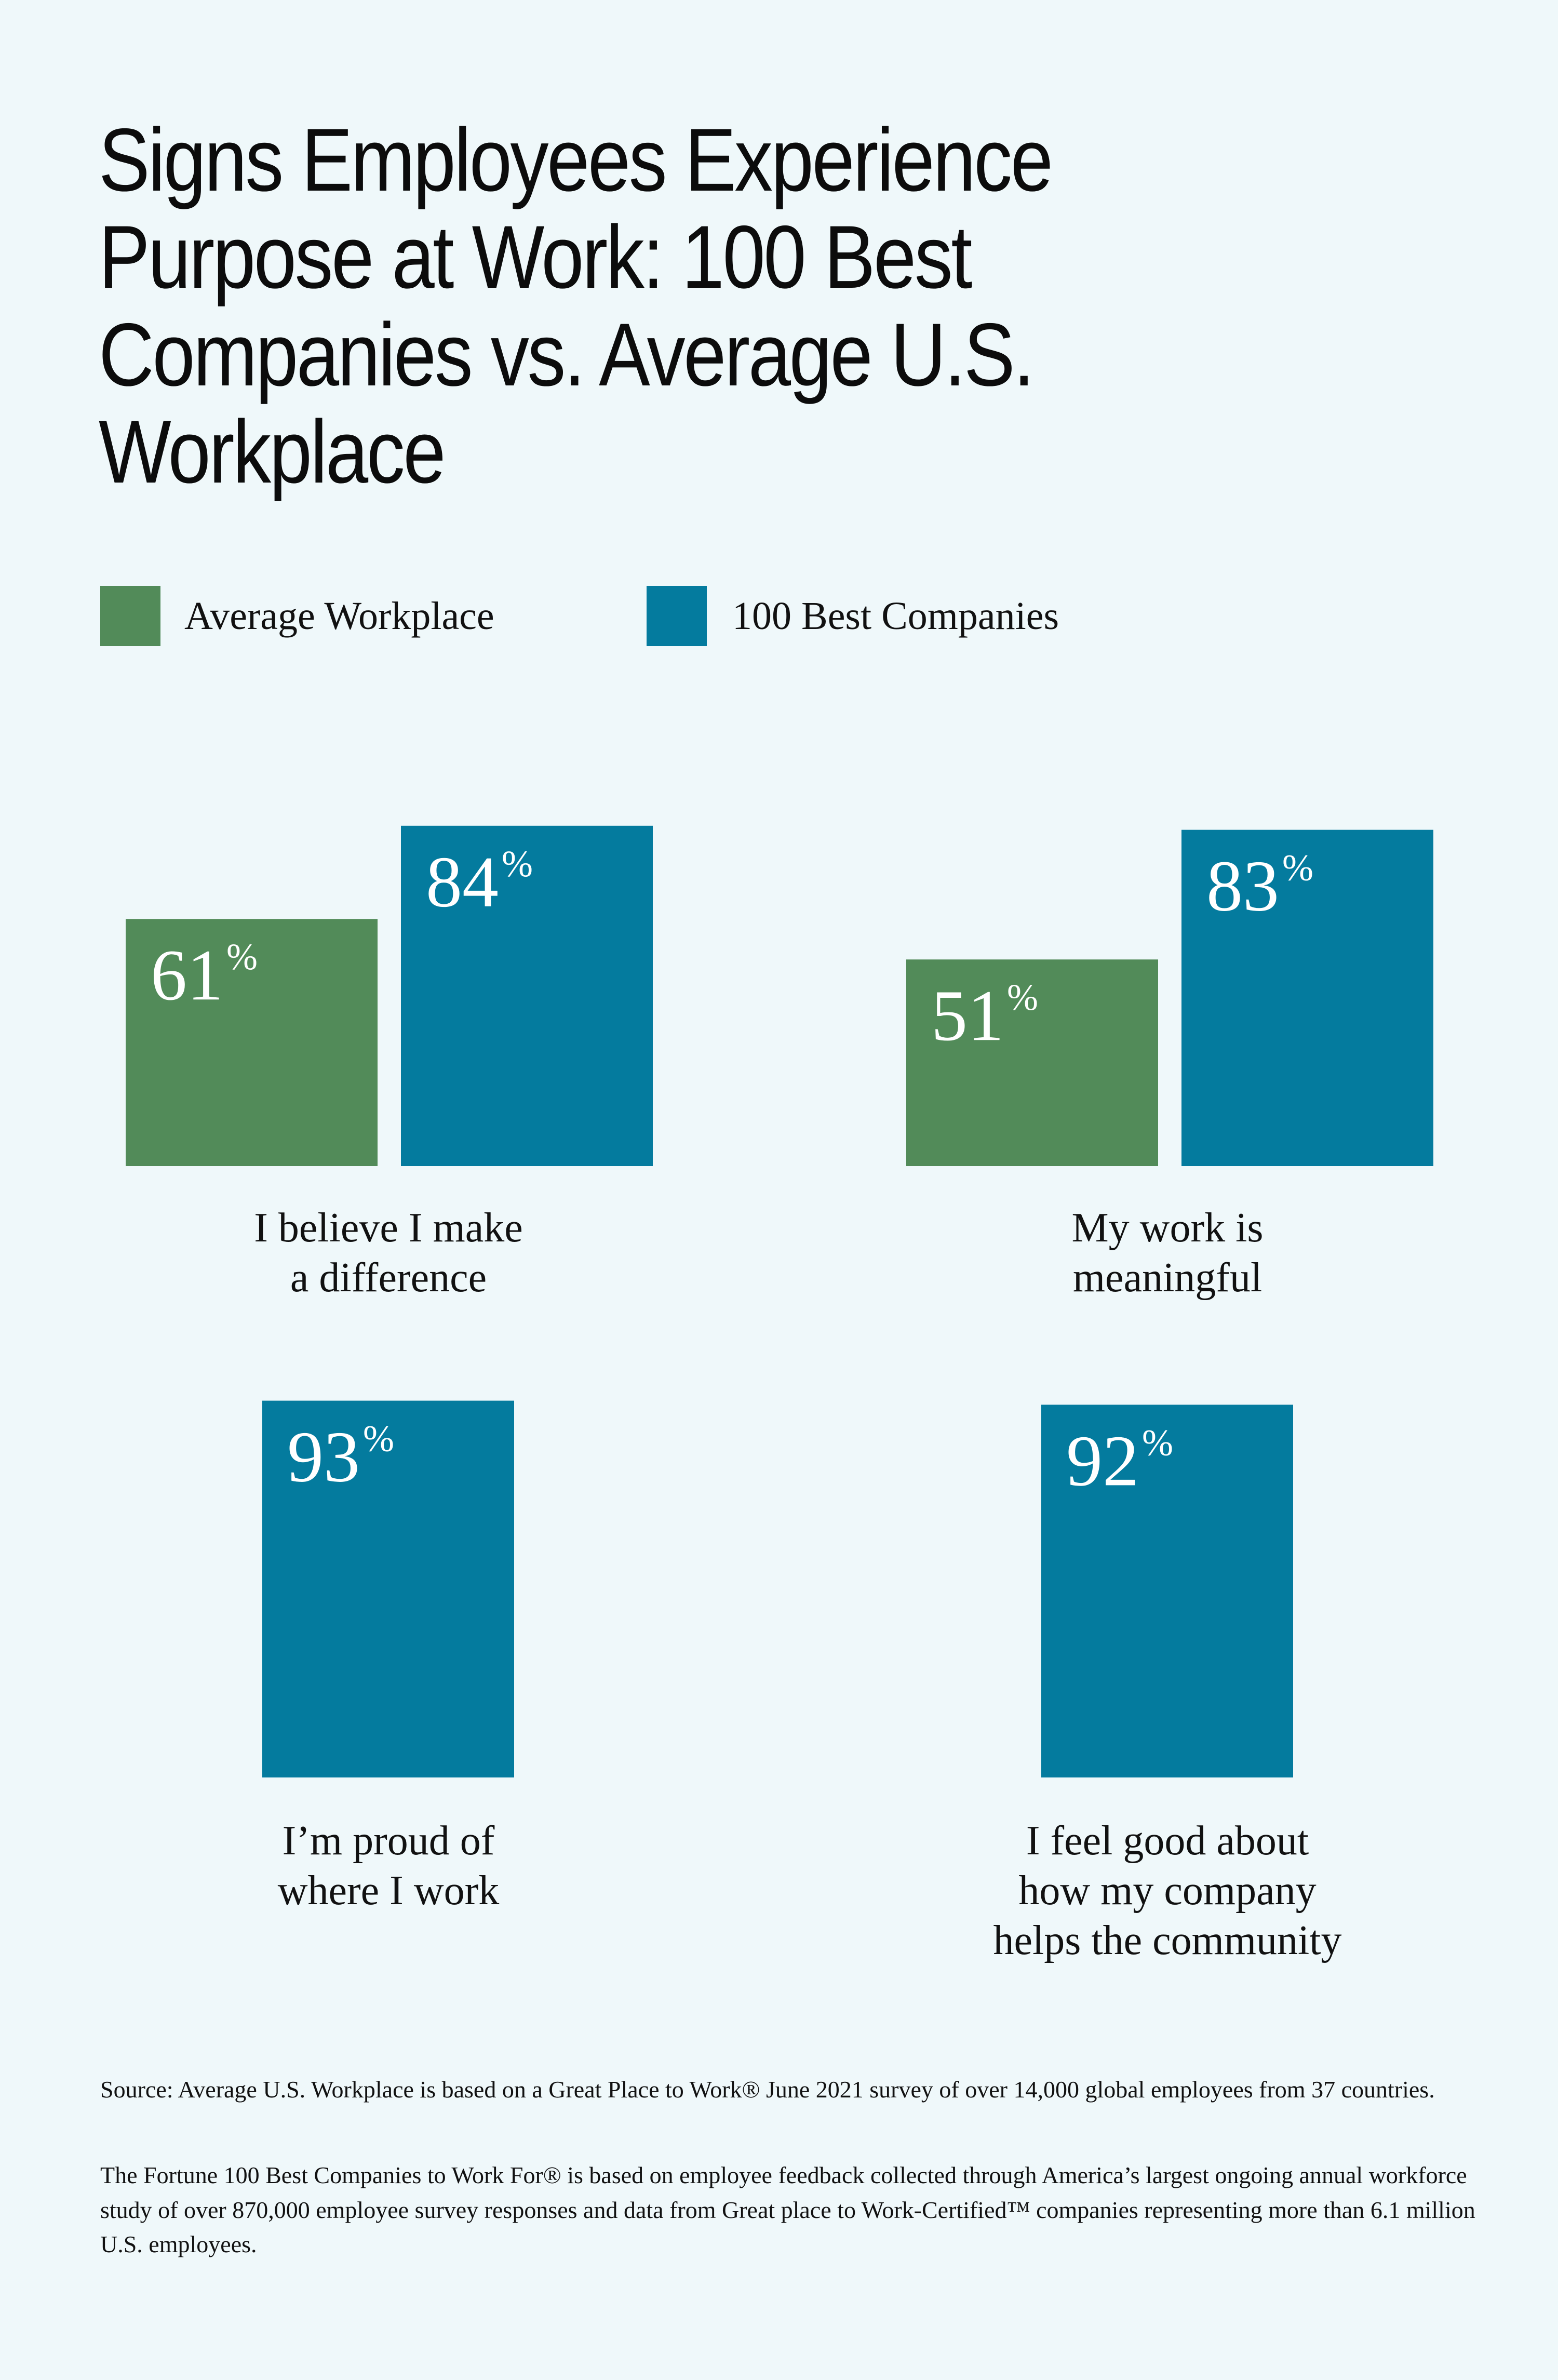 The height and width of the screenshot is (2380, 1558). Describe the element at coordinates (527, 996) in the screenshot. I see `bar-1-best` at that location.